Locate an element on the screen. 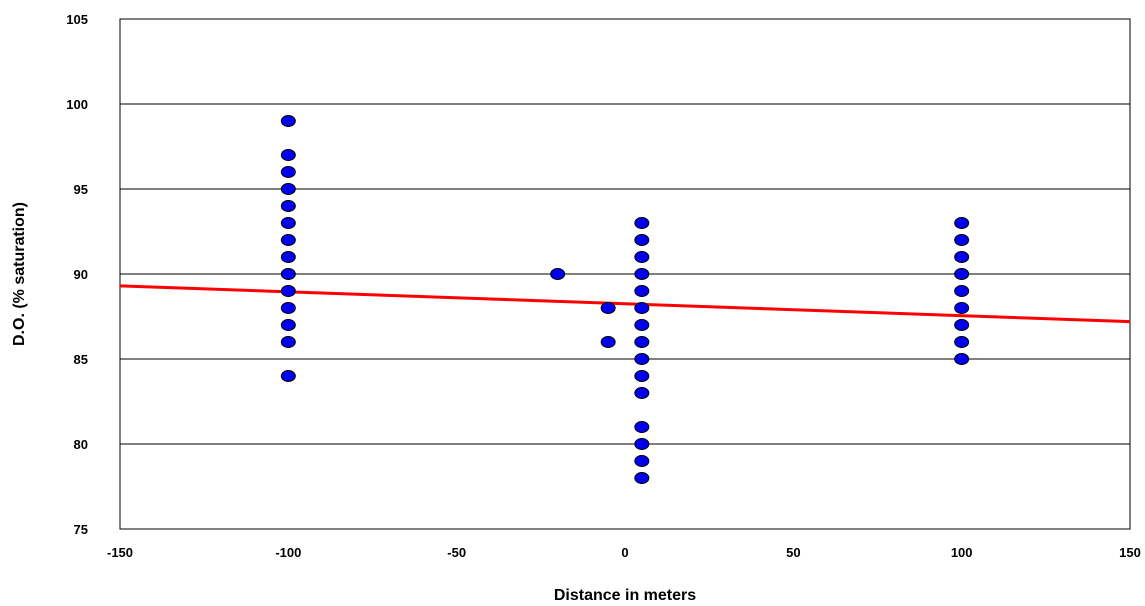  x-tick-label: 50 is located at coordinates (793, 552).